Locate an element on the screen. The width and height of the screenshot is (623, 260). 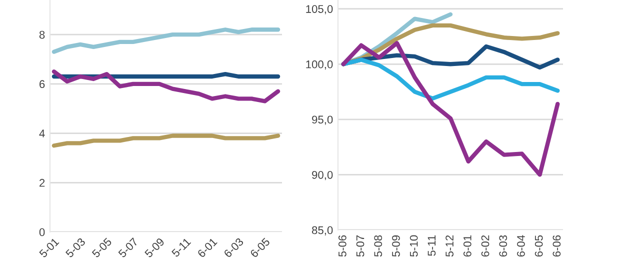
y-tick-label: 8 is located at coordinates (42, 34).